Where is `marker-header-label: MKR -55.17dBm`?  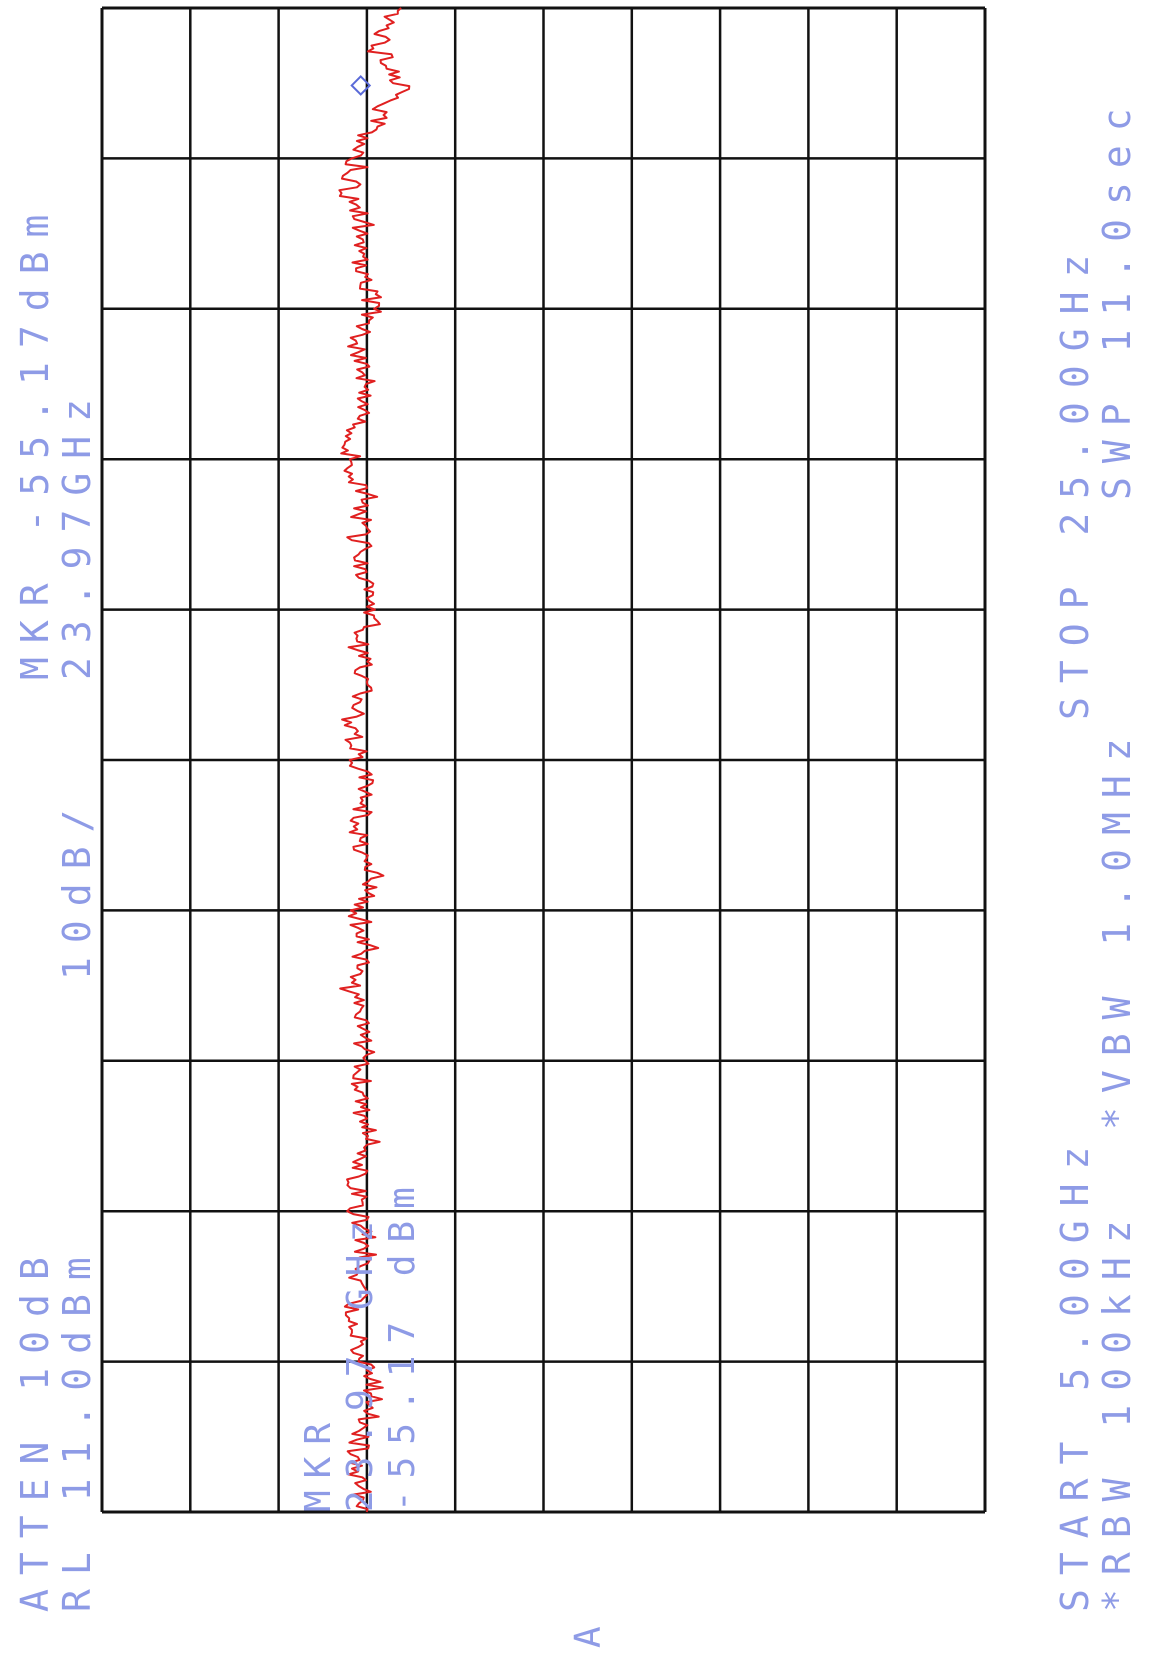
marker-header-label: MKR -55.17dBm is located at coordinates (35, 440).